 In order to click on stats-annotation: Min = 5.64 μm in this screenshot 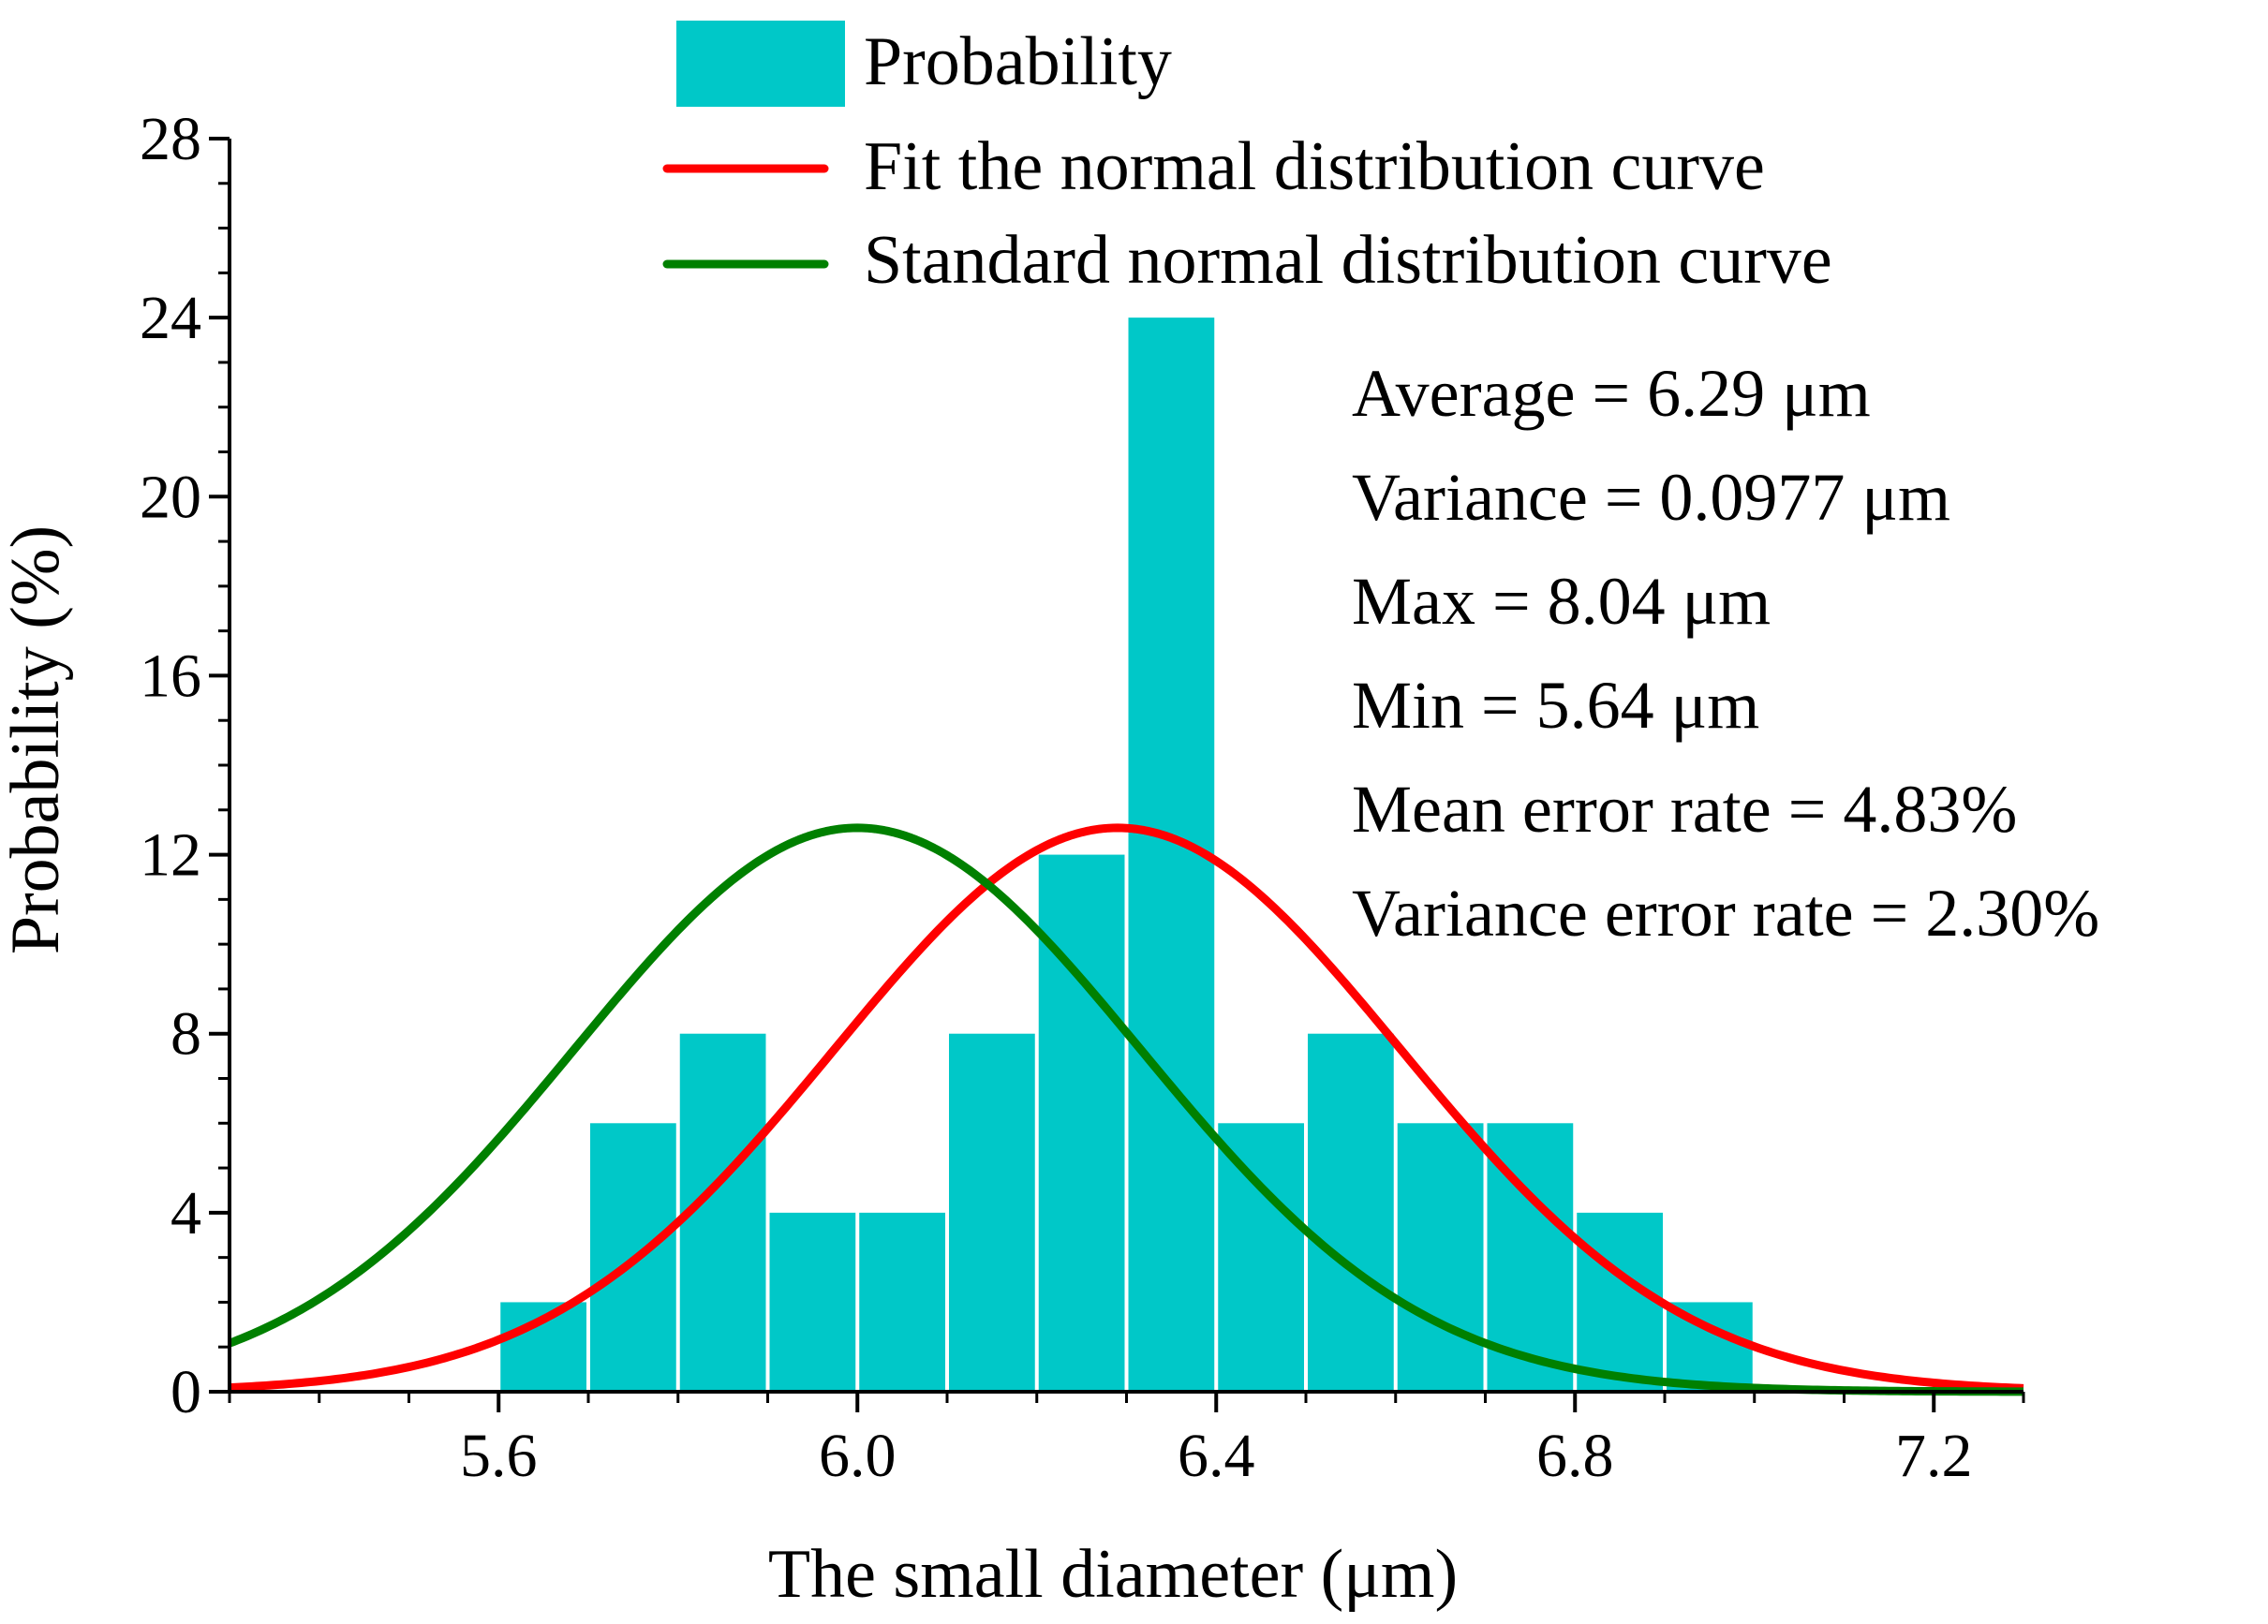, I will do `click(1555, 705)`.